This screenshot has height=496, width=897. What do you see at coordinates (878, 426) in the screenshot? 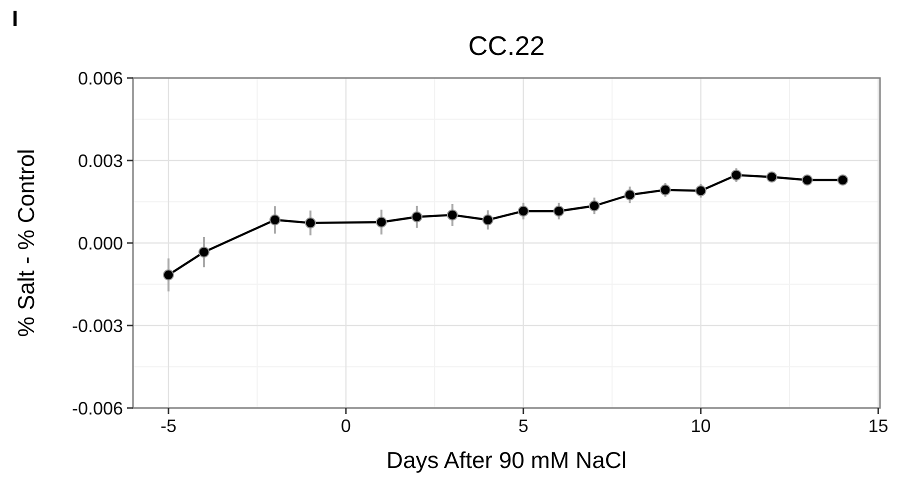
I see `x-tick-label: 15` at bounding box center [878, 426].